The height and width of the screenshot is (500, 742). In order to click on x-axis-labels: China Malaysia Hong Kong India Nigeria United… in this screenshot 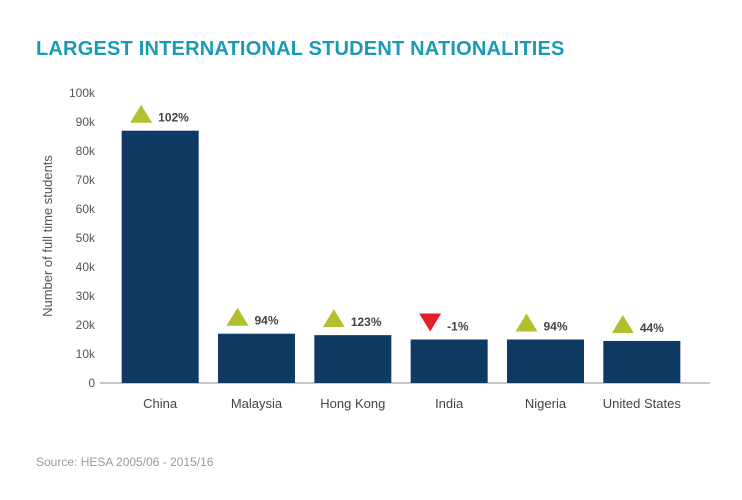, I will do `click(412, 403)`.